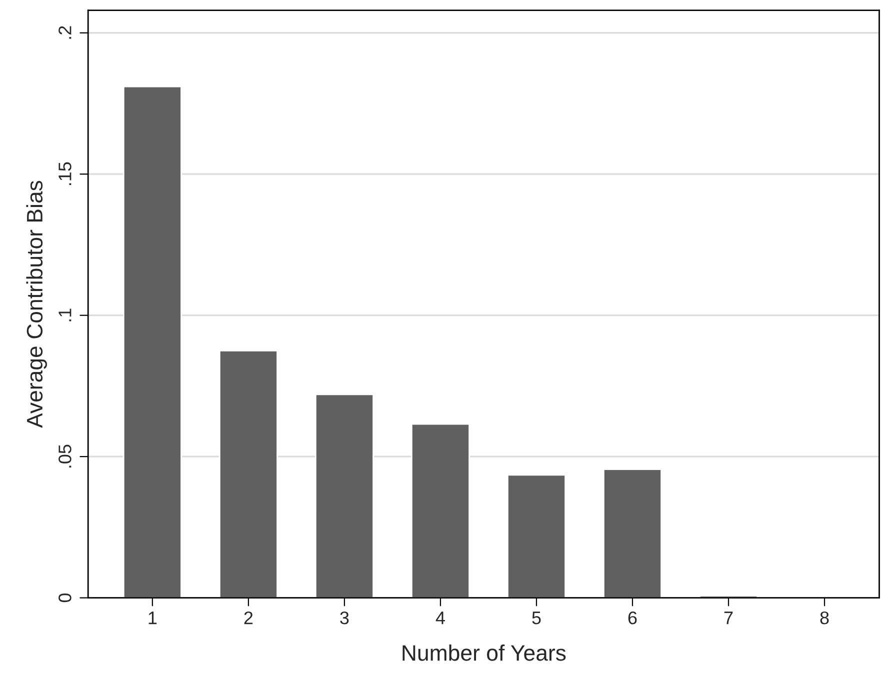  I want to click on y-tick-label: .2, so click(65, 32).